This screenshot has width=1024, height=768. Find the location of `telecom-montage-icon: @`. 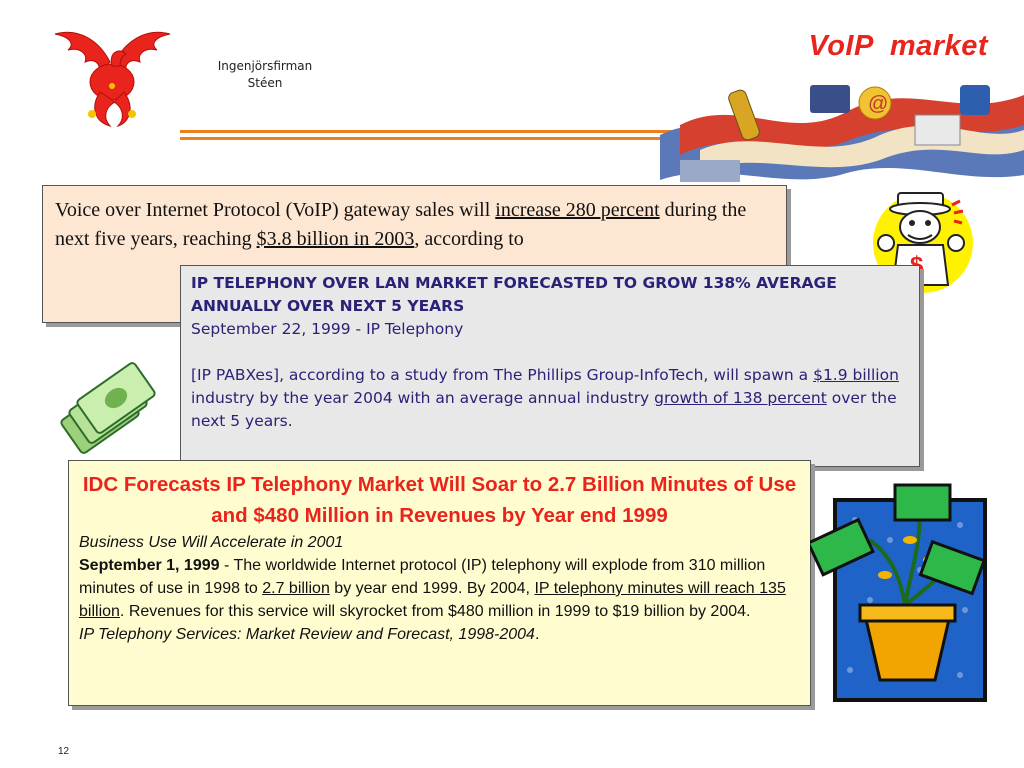

telecom-montage-icon: @ is located at coordinates (842, 133).